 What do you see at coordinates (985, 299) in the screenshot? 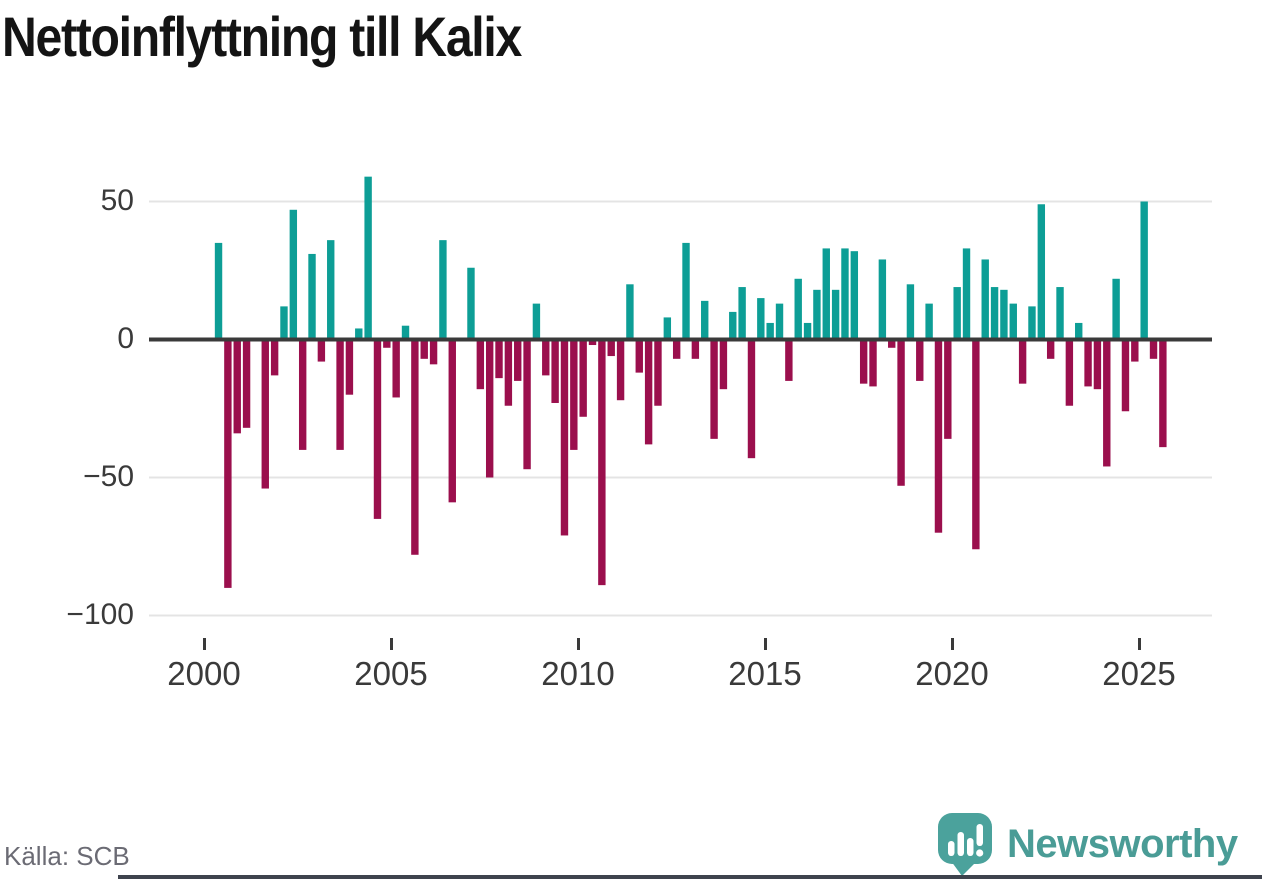
I see `bar-2020Q4` at bounding box center [985, 299].